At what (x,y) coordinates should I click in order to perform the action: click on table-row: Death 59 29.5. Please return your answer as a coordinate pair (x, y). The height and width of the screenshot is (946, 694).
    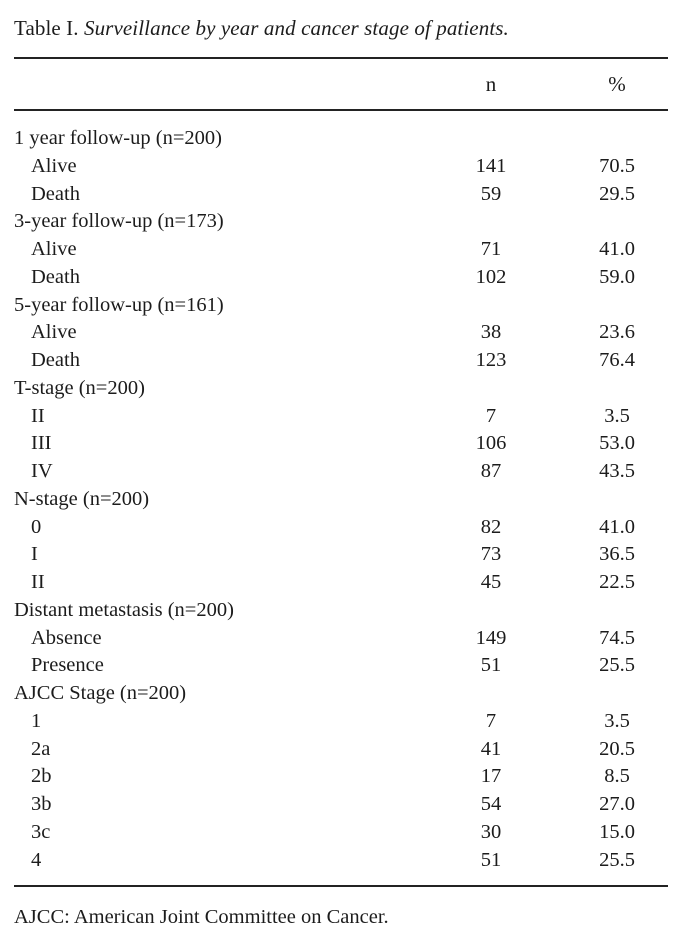
    Looking at the image, I should click on (341, 195).